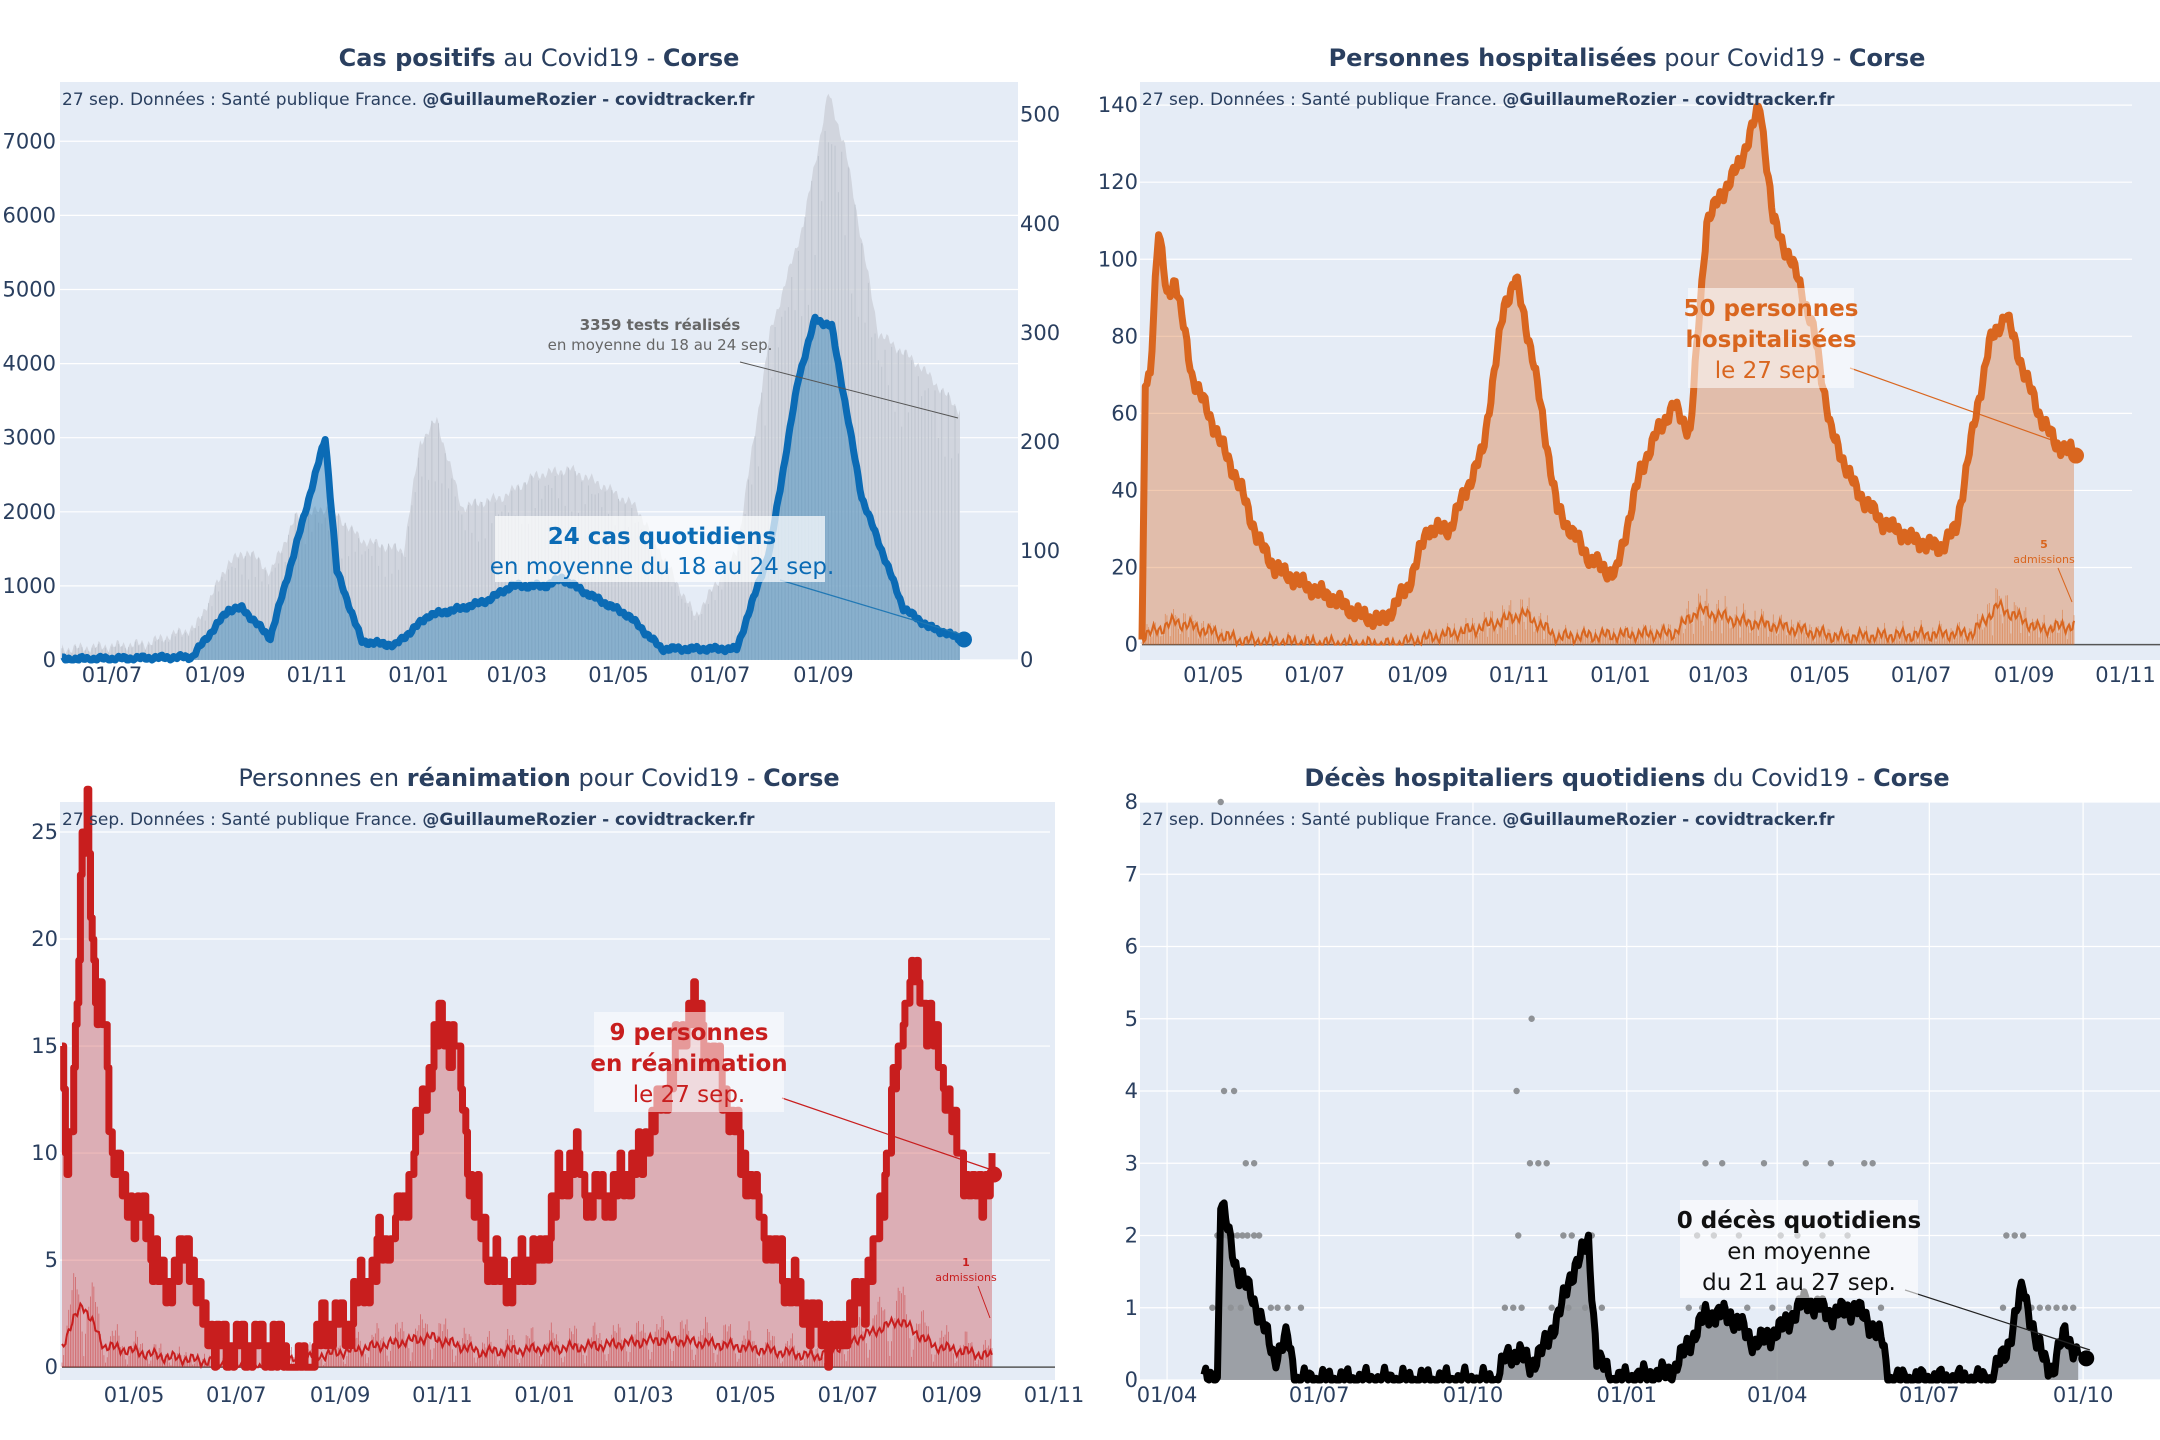 The width and height of the screenshot is (2160, 1440). I want to click on icu-annotation-line2: en réanimation, so click(688, 1064).